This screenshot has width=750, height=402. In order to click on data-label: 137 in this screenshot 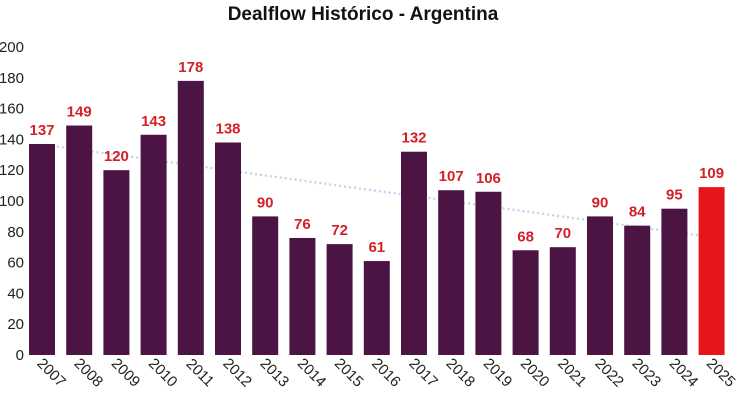, I will do `click(41, 130)`.